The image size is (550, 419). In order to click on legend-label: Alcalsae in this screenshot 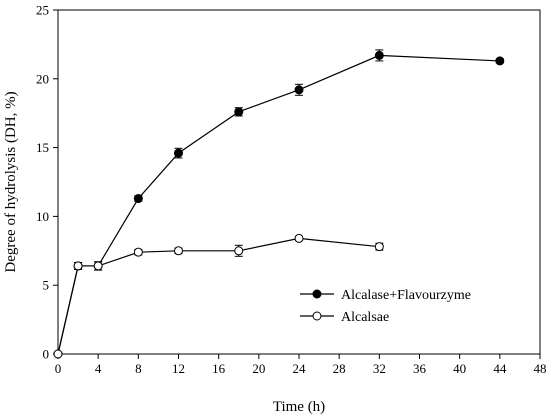, I will do `click(365, 317)`.